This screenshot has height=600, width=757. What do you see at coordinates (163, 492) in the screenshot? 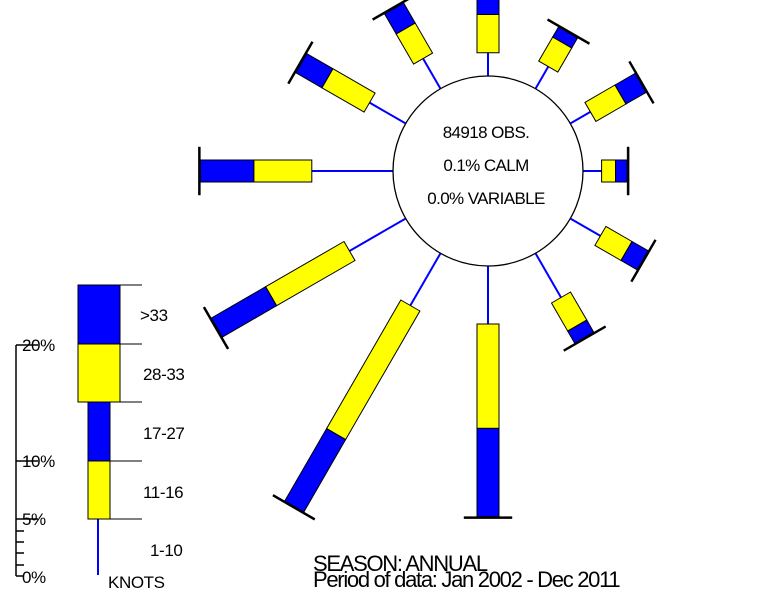
I see `speed-label-11-16: 11-16` at bounding box center [163, 492].